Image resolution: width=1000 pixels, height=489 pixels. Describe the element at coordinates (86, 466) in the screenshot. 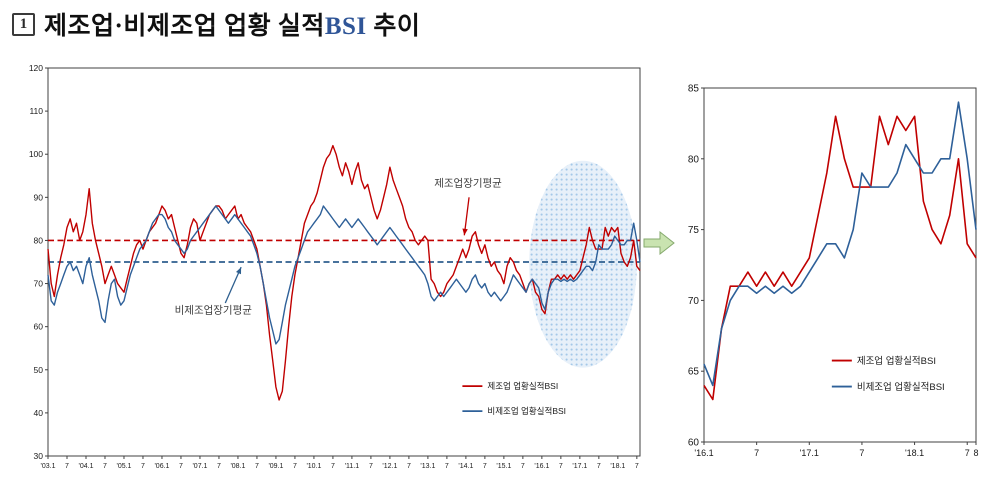

I see `x-tick-label: '04.1` at that location.